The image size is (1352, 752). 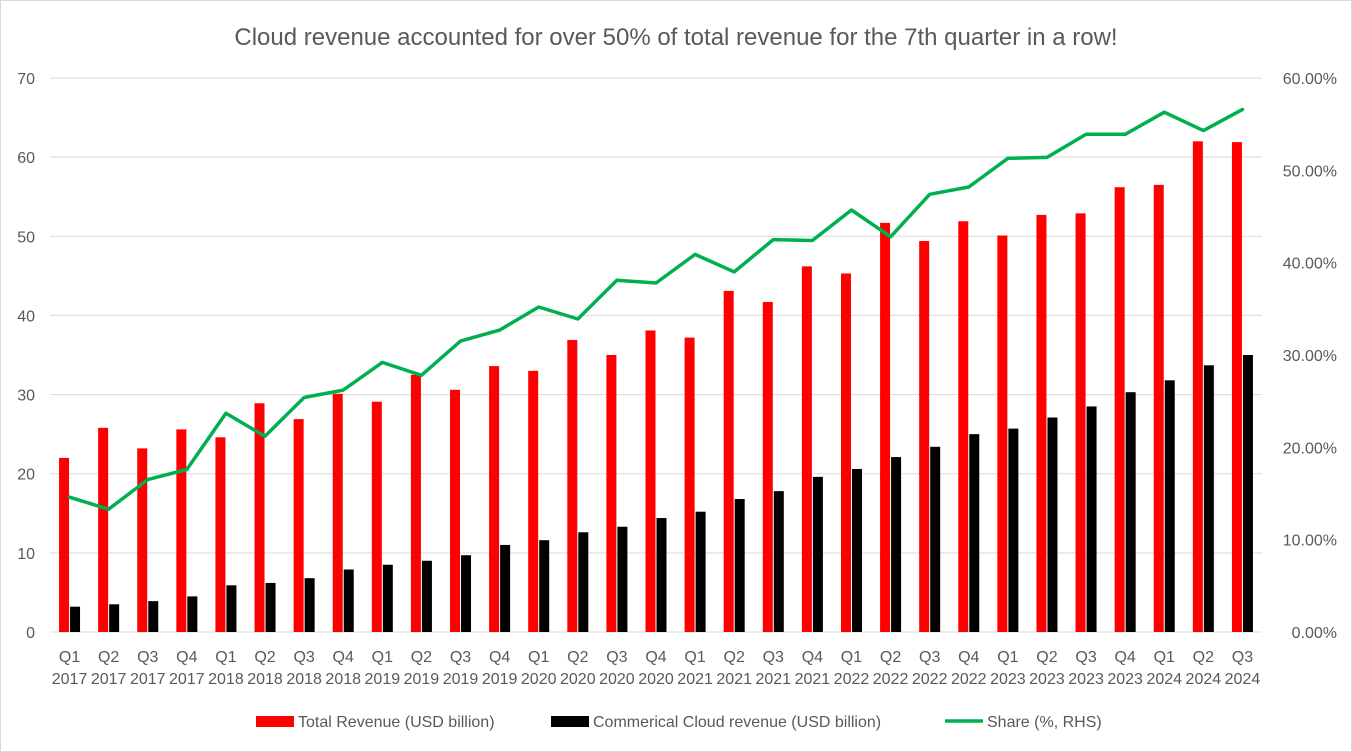 What do you see at coordinates (1243, 679) in the screenshot?
I see `x-tick-year: 2024` at bounding box center [1243, 679].